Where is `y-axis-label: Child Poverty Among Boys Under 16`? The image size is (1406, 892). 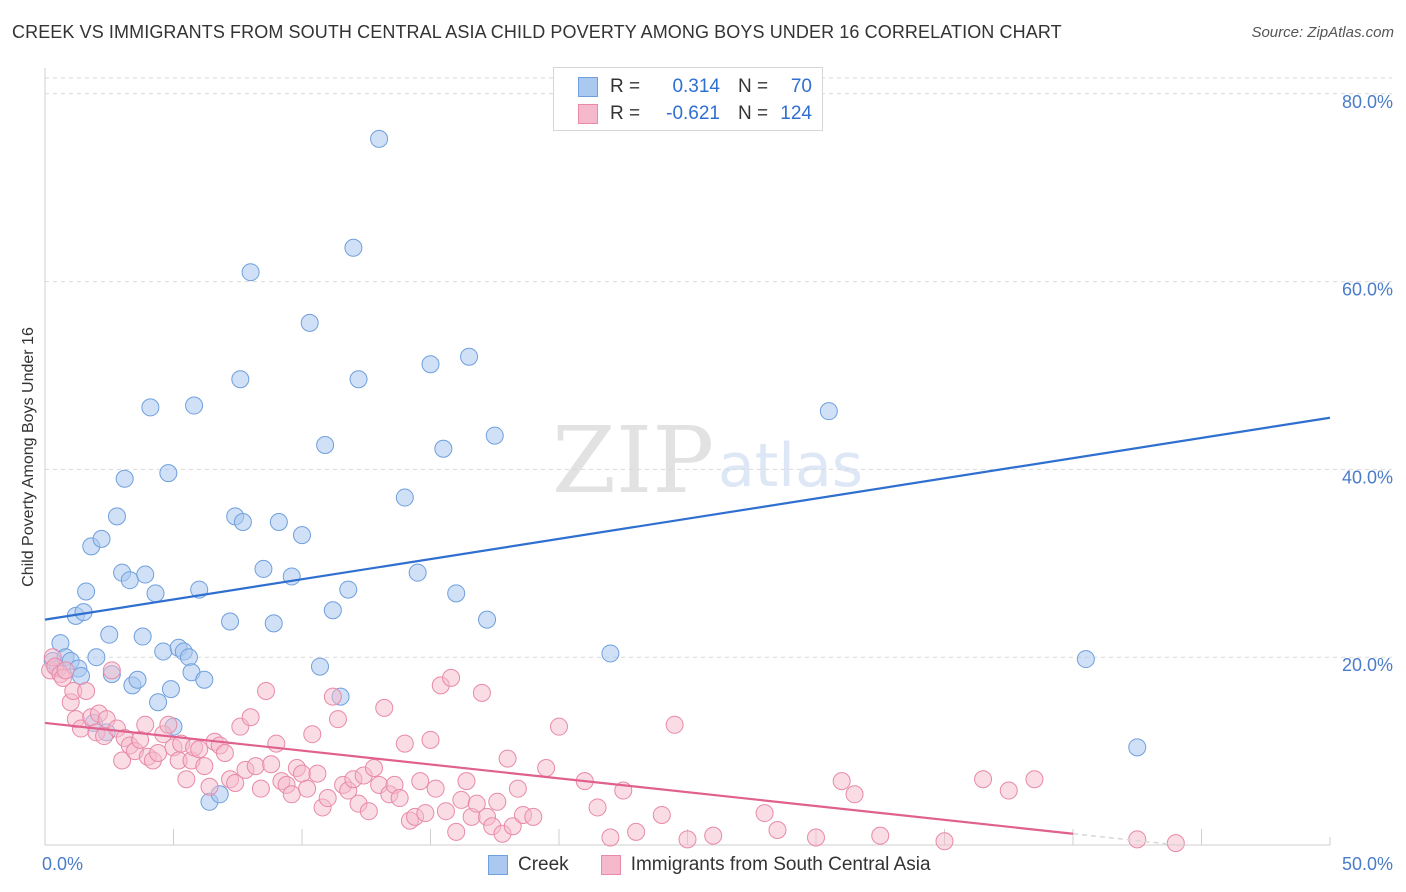 y-axis-label: Child Poverty Among Boys Under 16 is located at coordinates (28, 457).